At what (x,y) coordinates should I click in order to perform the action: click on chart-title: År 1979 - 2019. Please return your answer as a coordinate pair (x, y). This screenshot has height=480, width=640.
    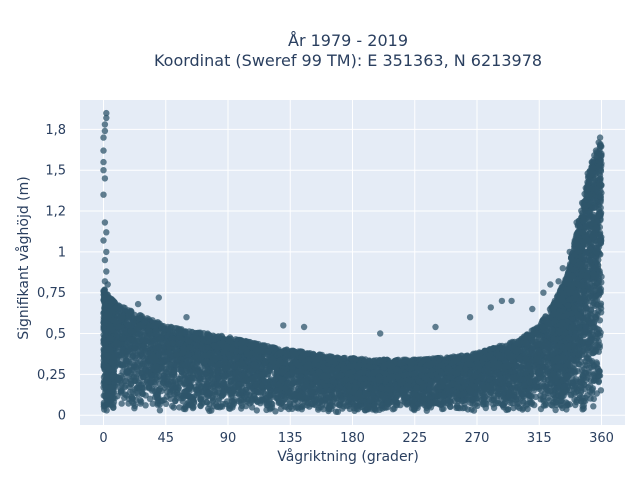
    Looking at the image, I should click on (348, 40).